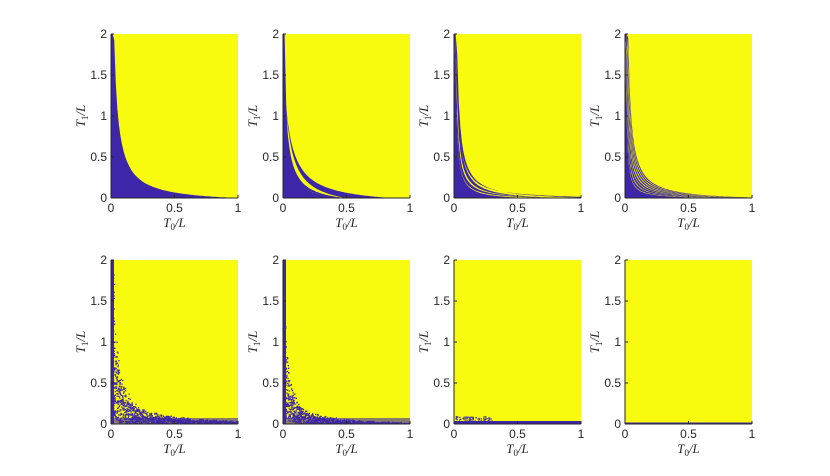  What do you see at coordinates (671, 355) in the screenshot?
I see `subplot-8: 0 0.5 1 1.5 2 0 0.5 1 T0/L T1/L` at bounding box center [671, 355].